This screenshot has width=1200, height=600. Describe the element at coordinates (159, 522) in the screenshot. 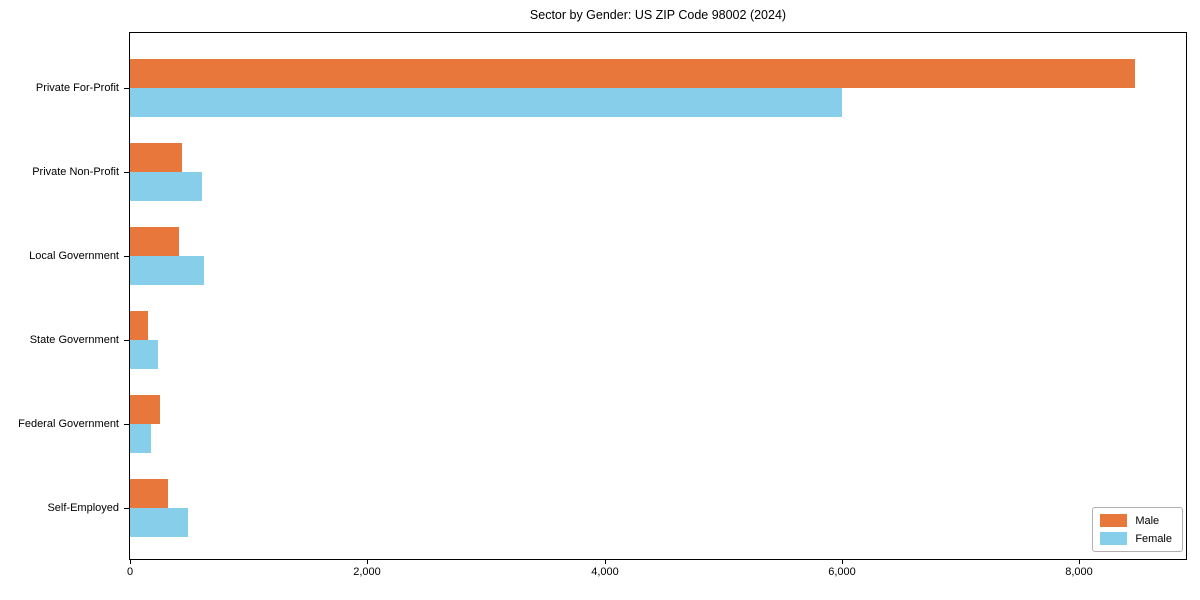

I see `bar-female-self-employed` at that location.